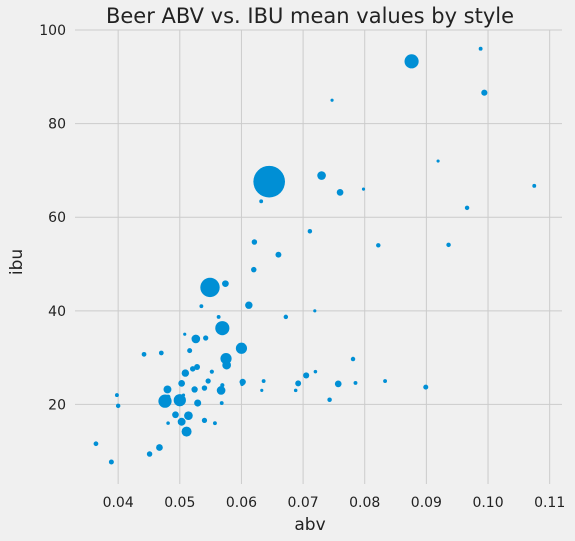 This screenshot has width=575, height=541. I want to click on x-tick-label: 0.09, so click(426, 503).